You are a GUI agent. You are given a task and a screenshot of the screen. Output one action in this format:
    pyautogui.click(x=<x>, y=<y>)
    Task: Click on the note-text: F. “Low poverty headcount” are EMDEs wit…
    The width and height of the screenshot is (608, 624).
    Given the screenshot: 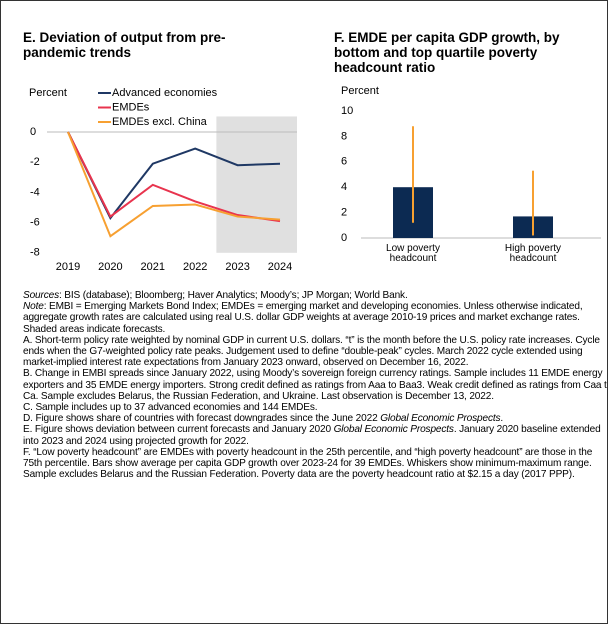 What is the action you would take?
    pyautogui.click(x=308, y=463)
    